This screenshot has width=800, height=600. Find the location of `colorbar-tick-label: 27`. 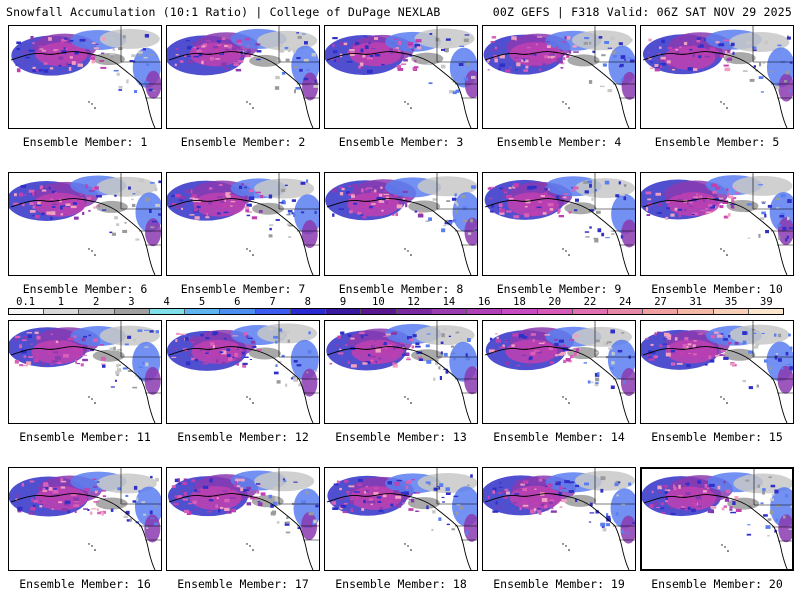

colorbar-tick-label: 27 is located at coordinates (660, 302).